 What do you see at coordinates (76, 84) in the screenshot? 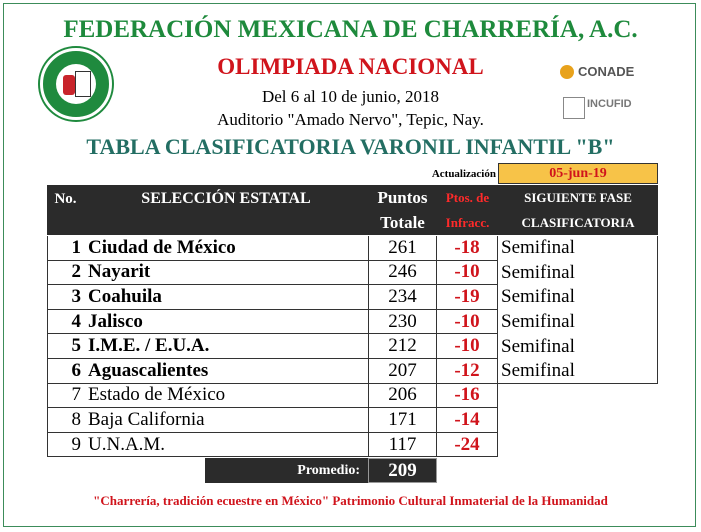
I see `fmch-logo` at bounding box center [76, 84].